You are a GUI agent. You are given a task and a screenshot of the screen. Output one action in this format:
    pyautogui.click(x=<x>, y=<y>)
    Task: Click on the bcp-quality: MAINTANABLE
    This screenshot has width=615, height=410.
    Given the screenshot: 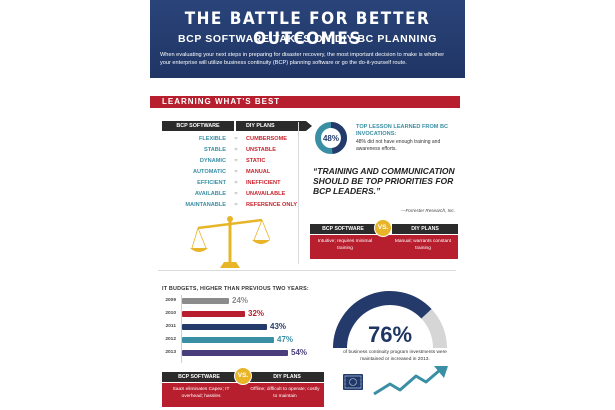 What is the action you would take?
    pyautogui.click(x=205, y=205)
    